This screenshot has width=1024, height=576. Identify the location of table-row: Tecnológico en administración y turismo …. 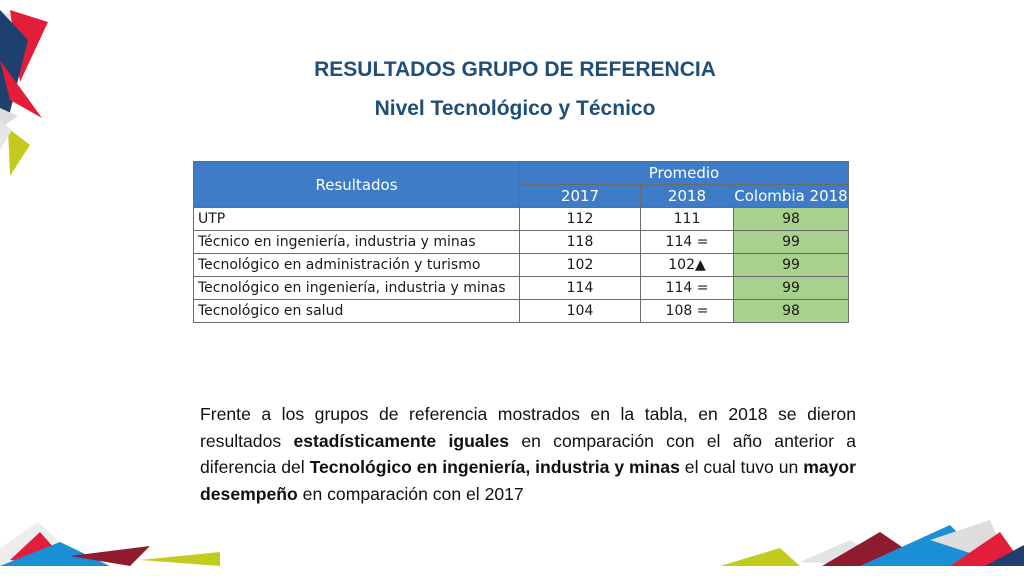
(521, 265).